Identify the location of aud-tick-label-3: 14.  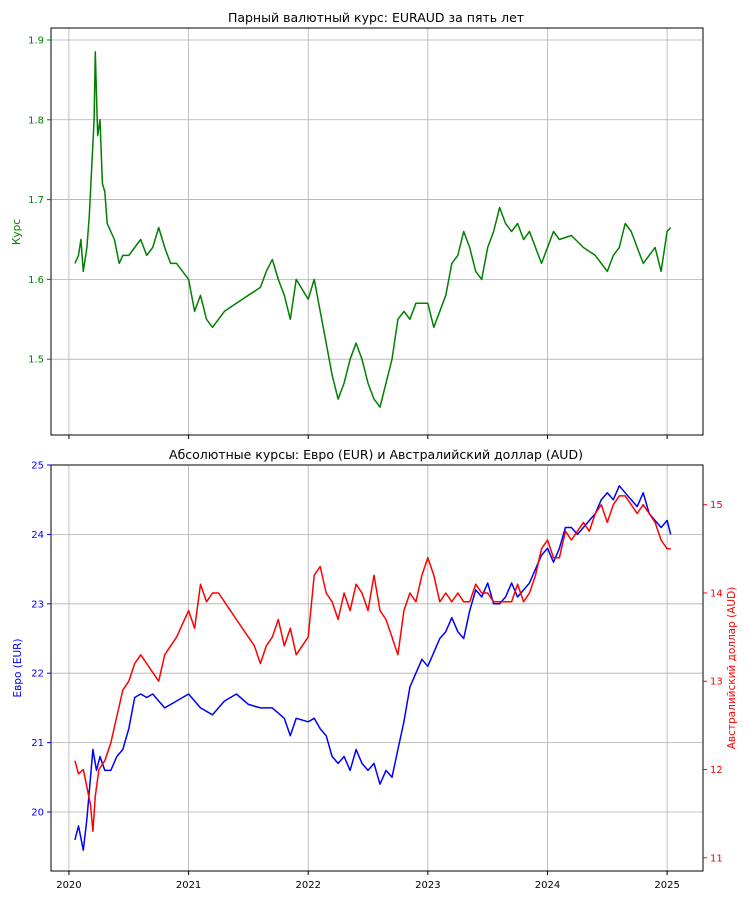
(716, 593).